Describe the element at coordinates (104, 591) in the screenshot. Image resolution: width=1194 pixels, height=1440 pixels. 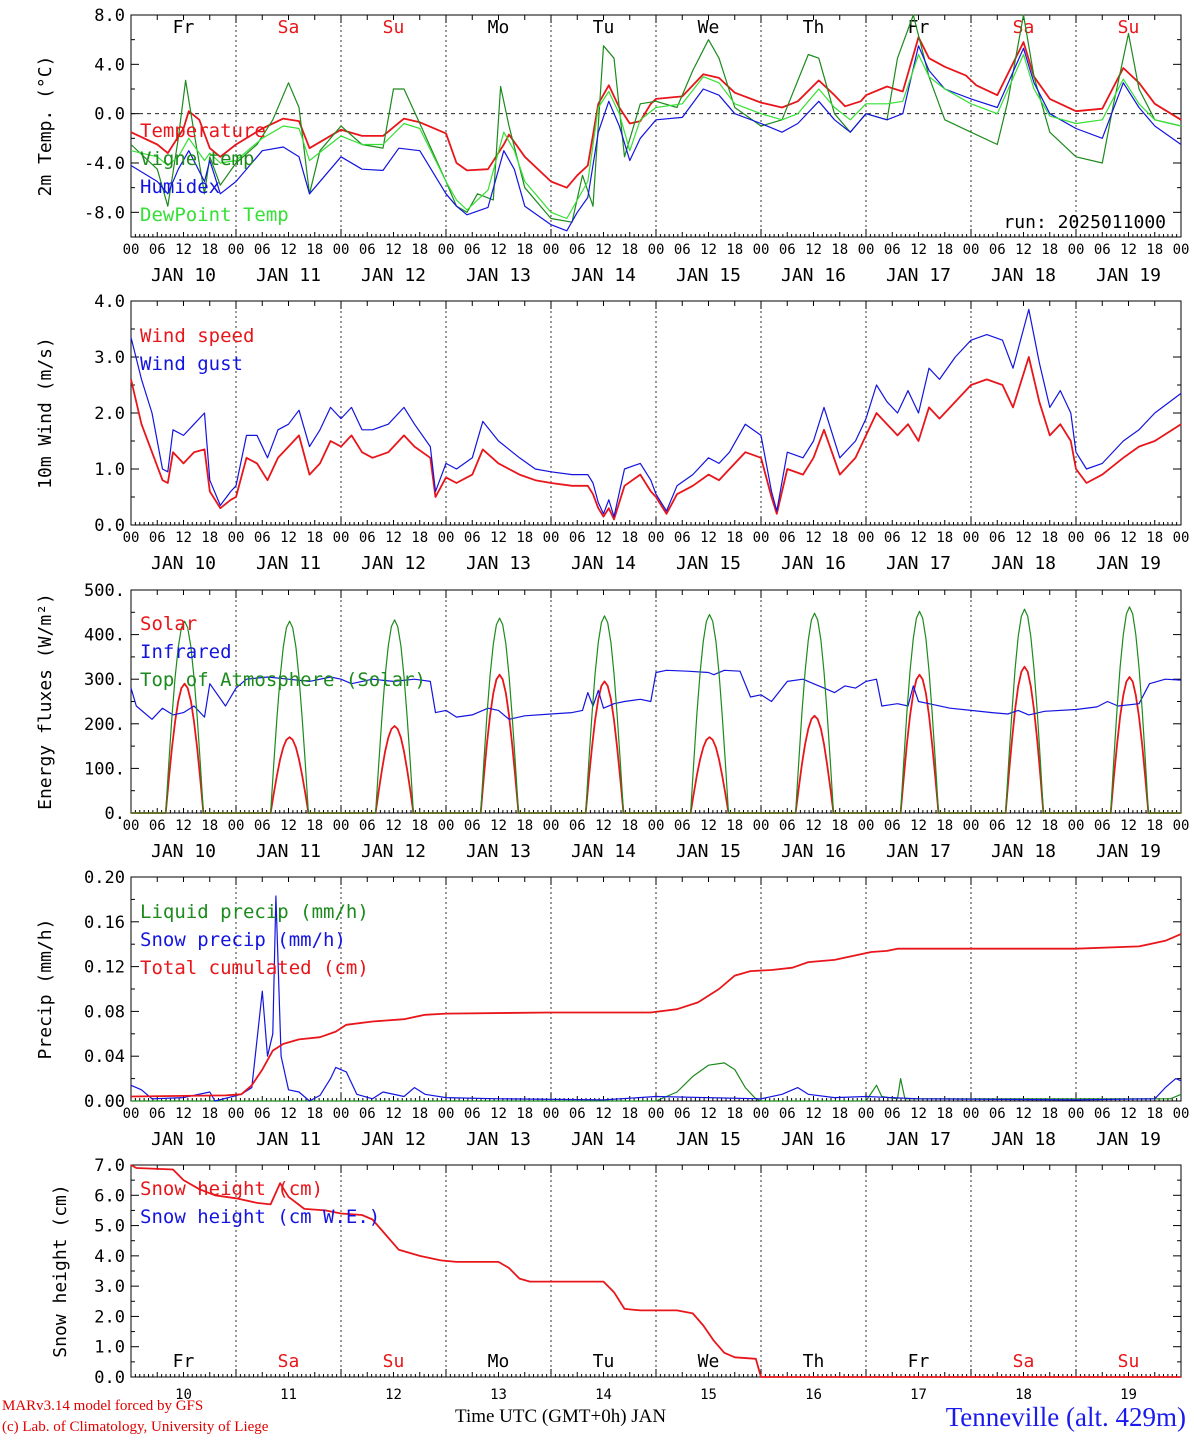
I see `y-tick-label: 500.` at that location.